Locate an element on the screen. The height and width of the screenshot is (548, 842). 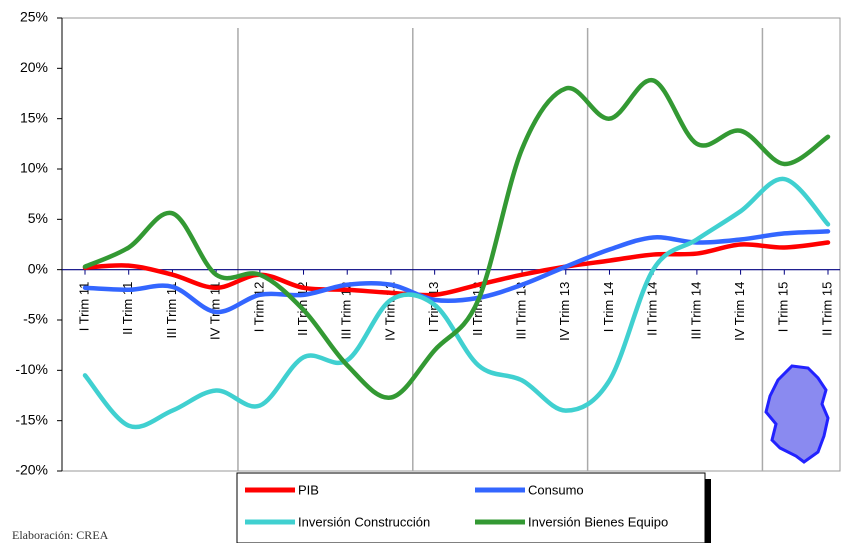
x-tick-label: IV Trim 13 is located at coordinates (564, 311).